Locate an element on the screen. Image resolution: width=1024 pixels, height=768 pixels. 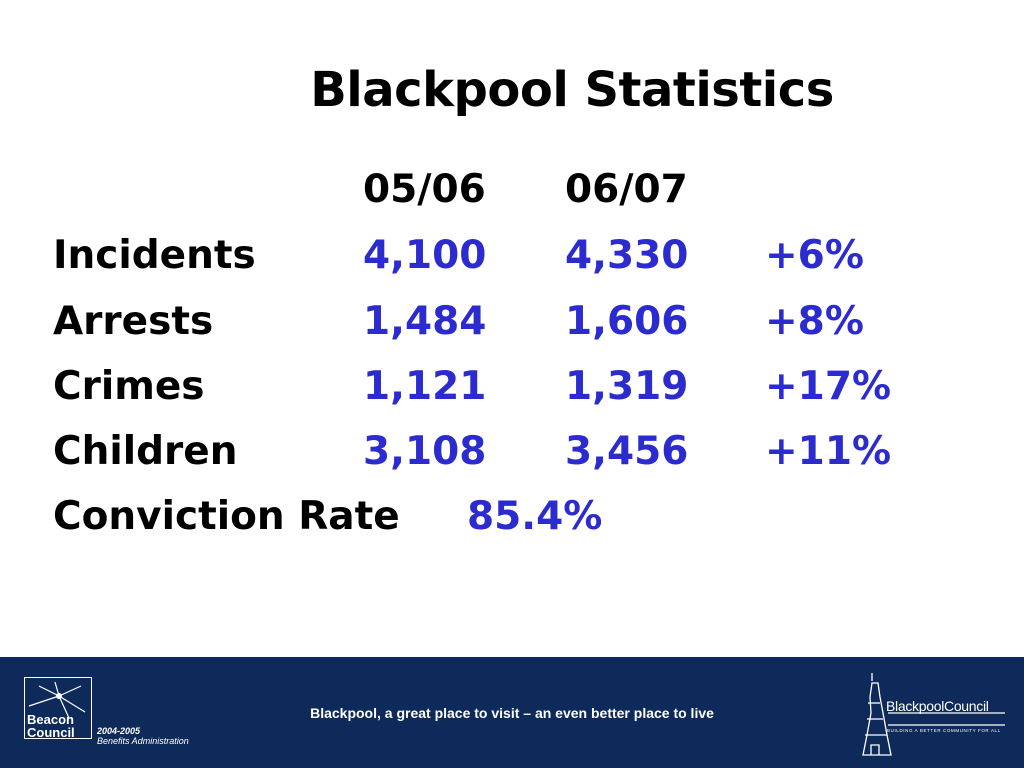
cell-children-0506: 3,108 is located at coordinates (425, 451).